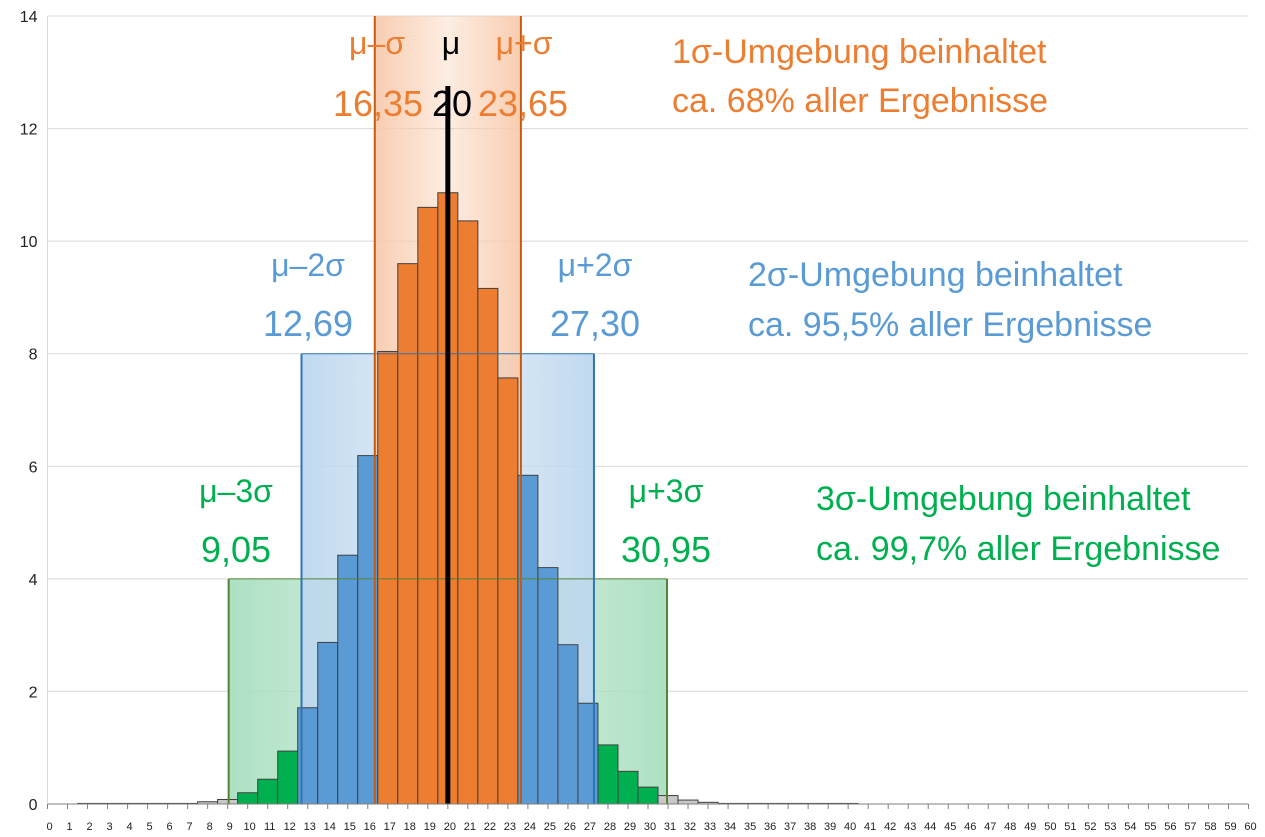  Describe the element at coordinates (990, 827) in the screenshot. I see `x-tick-label: 47` at that location.